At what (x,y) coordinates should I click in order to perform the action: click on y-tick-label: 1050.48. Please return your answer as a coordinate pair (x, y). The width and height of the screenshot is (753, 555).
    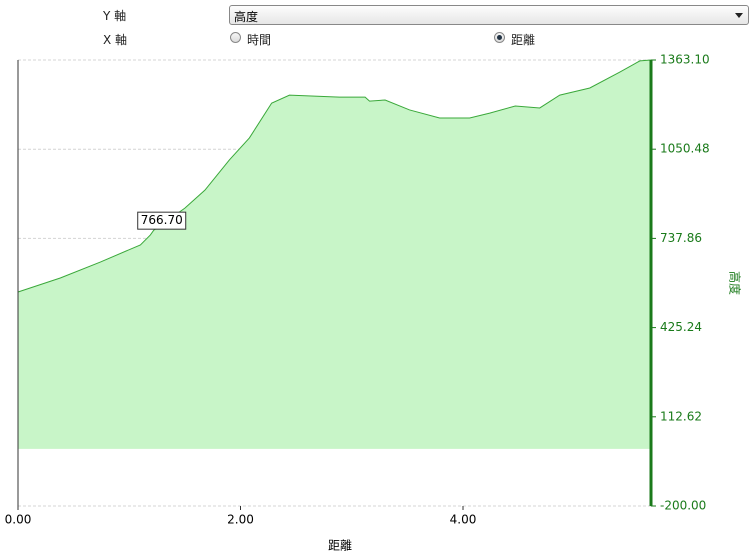
    Looking at the image, I should click on (685, 149).